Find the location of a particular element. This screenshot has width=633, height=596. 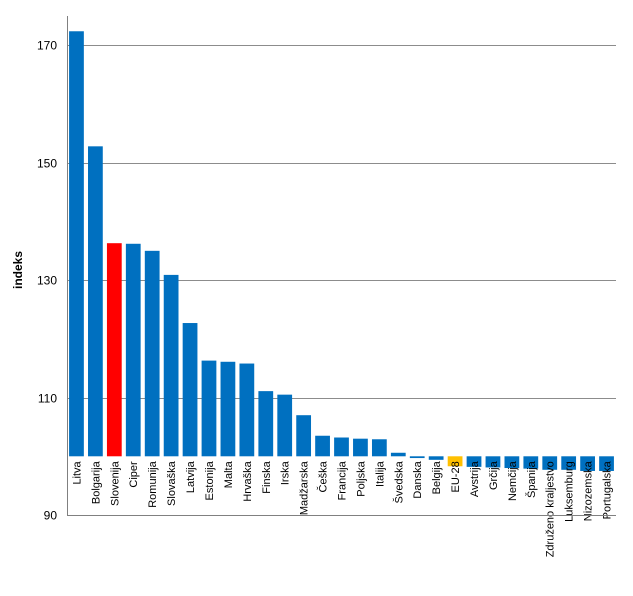

y-tick-label: 130 is located at coordinates (47, 281).